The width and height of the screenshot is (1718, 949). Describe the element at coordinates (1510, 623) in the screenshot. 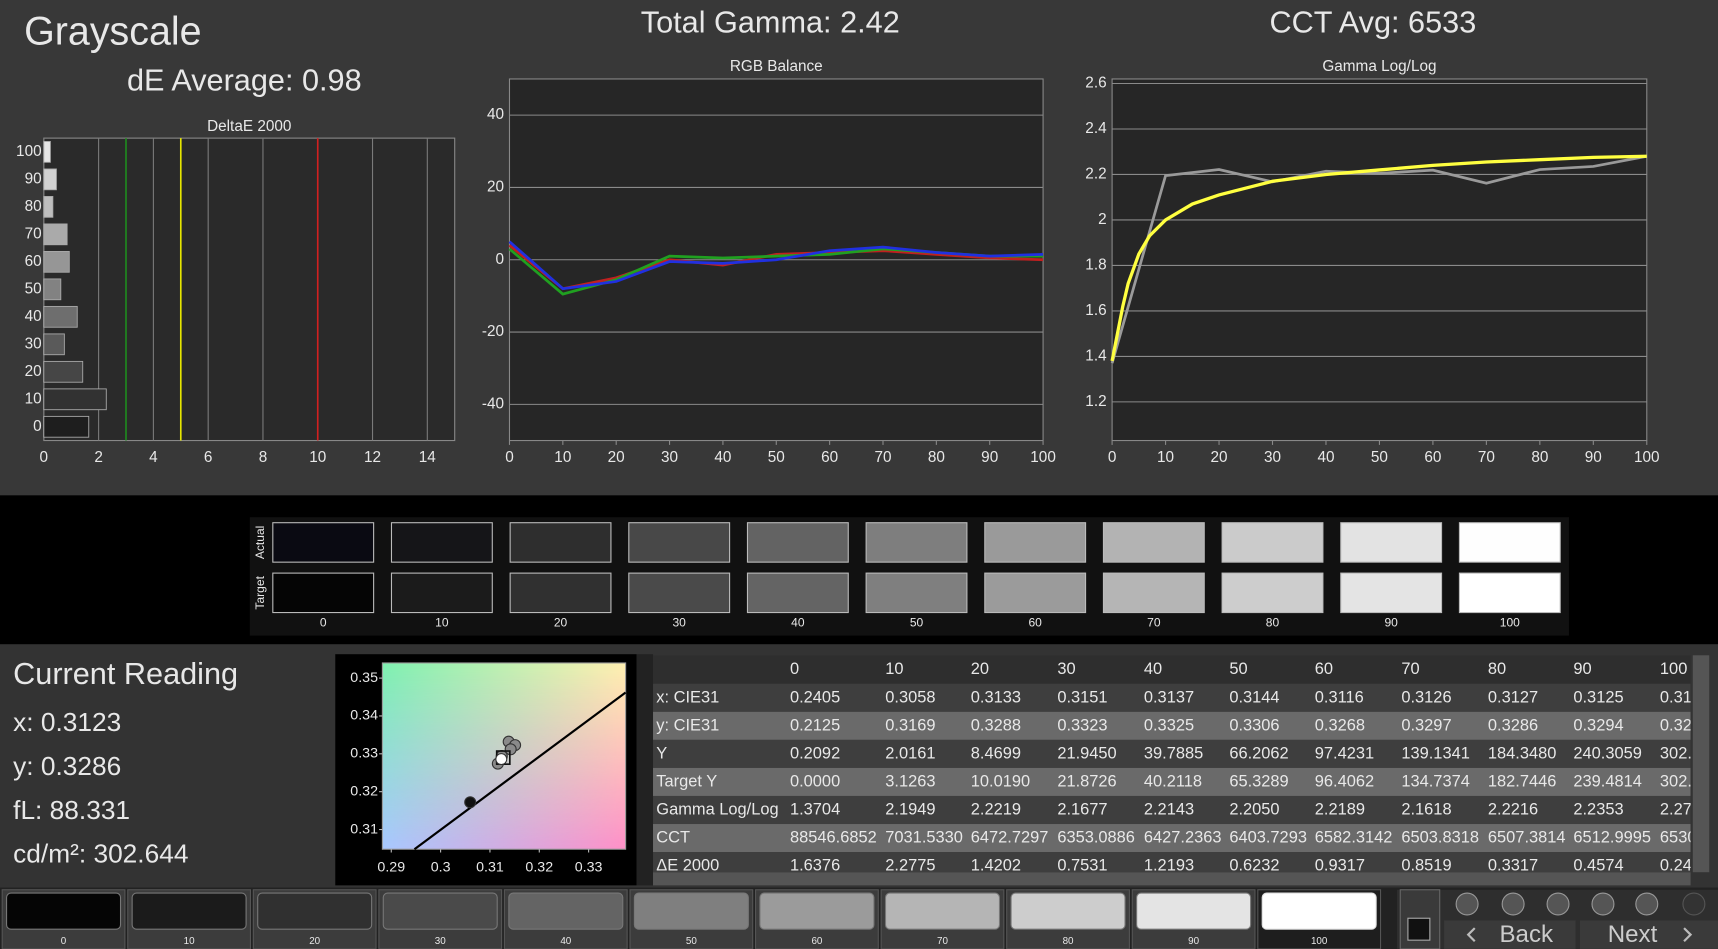

I see `level-label: 100` at that location.